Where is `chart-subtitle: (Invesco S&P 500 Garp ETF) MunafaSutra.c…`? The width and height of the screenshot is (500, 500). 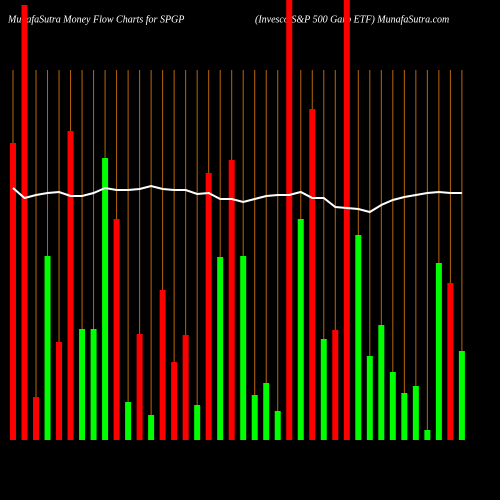
chart-subtitle: (Invesco S&P 500 Garp ETF) MunafaSutra.c… is located at coordinates (352, 19).